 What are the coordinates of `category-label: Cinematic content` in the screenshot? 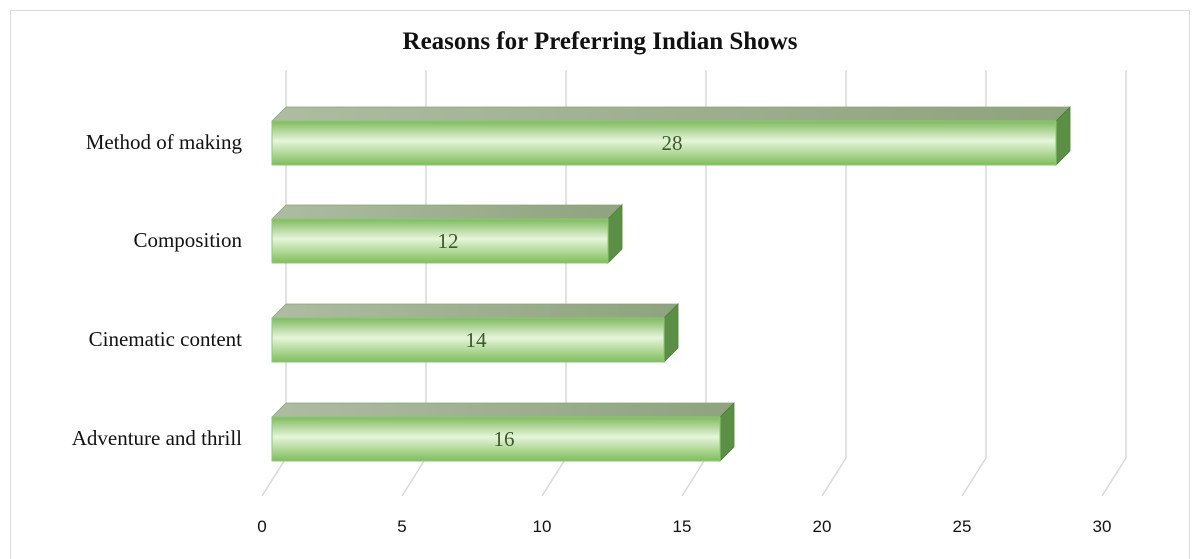 It's located at (166, 339).